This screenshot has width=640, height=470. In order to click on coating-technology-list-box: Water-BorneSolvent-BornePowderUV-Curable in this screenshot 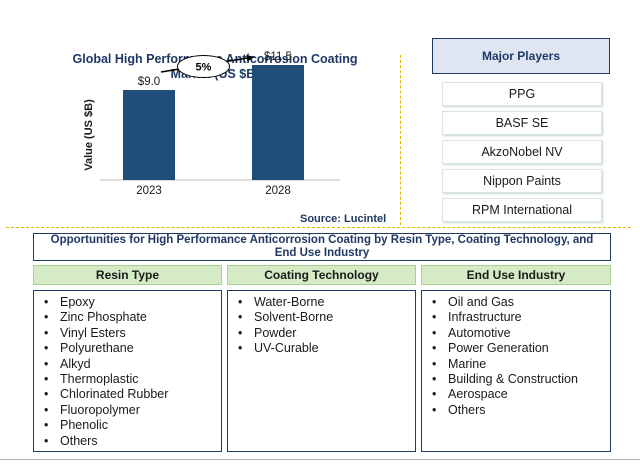, I will do `click(321, 371)`.